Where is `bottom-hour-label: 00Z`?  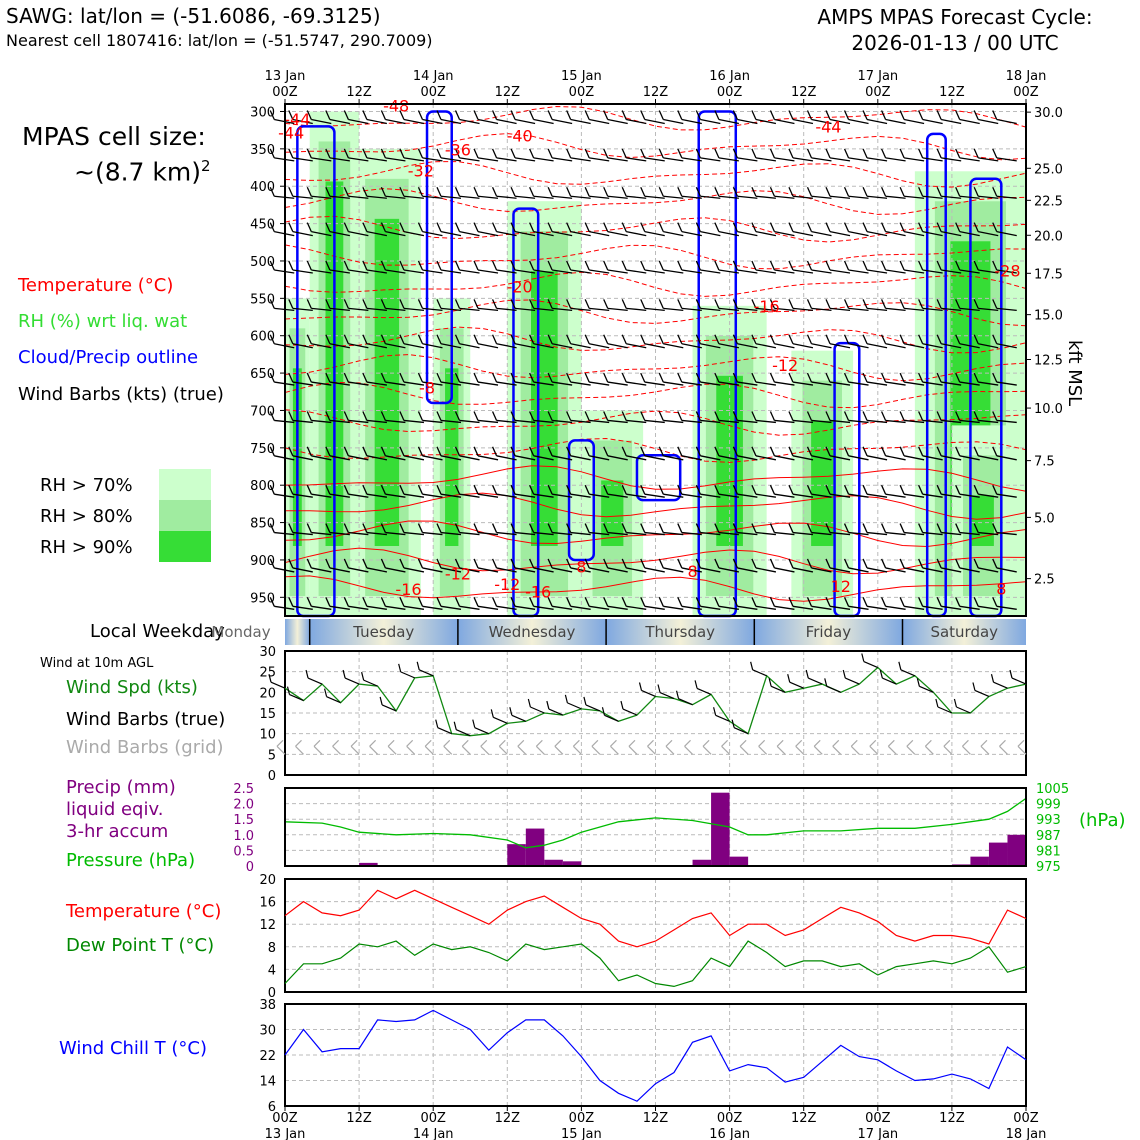 bottom-hour-label: 00Z is located at coordinates (1026, 1118).